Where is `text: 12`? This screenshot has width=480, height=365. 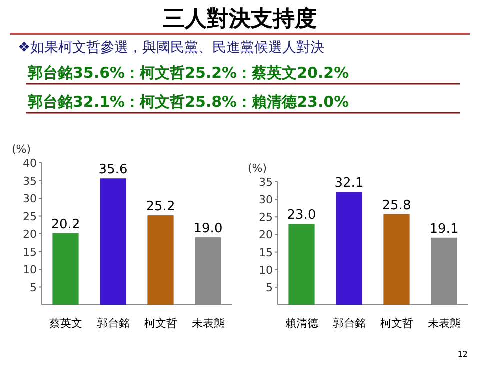
text: 12 is located at coordinates (463, 354).